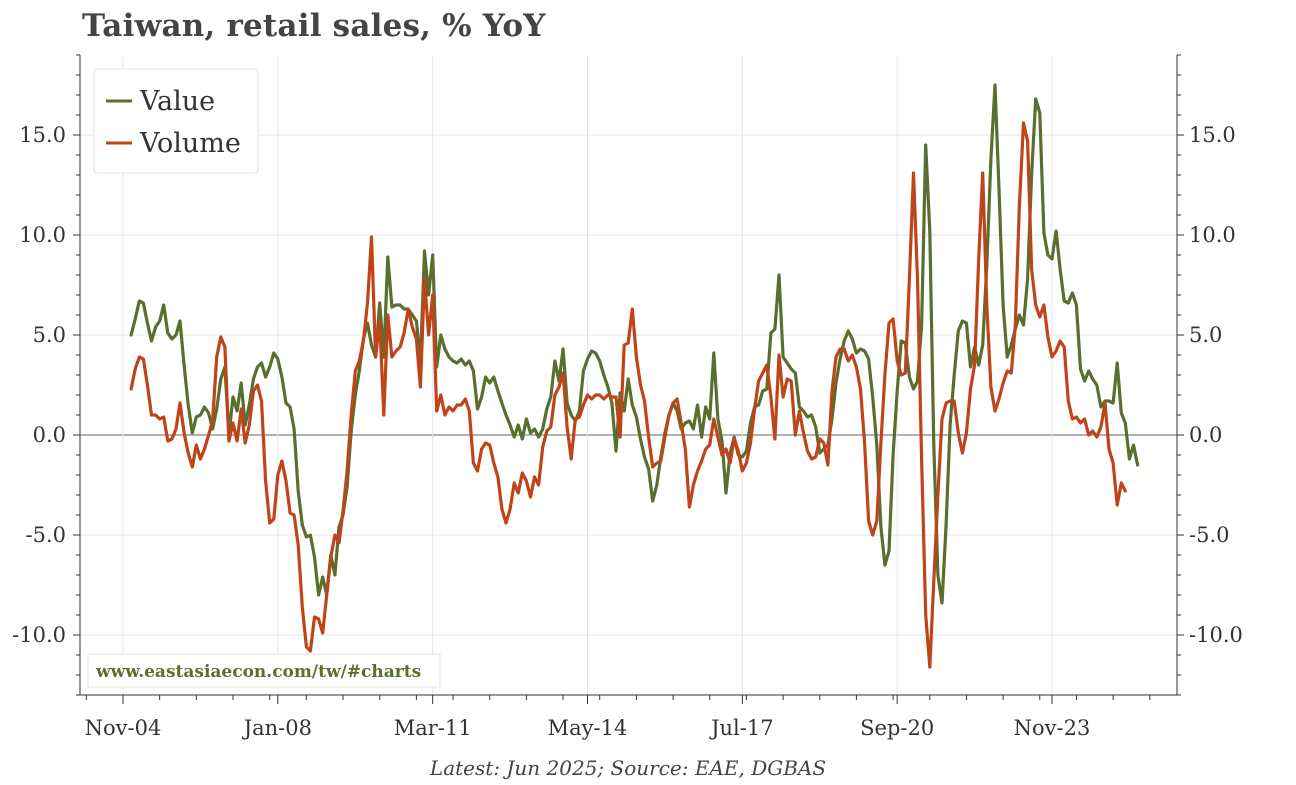  Describe the element at coordinates (1212, 235) in the screenshot. I see `y-tick-label-right: 10.0` at that location.